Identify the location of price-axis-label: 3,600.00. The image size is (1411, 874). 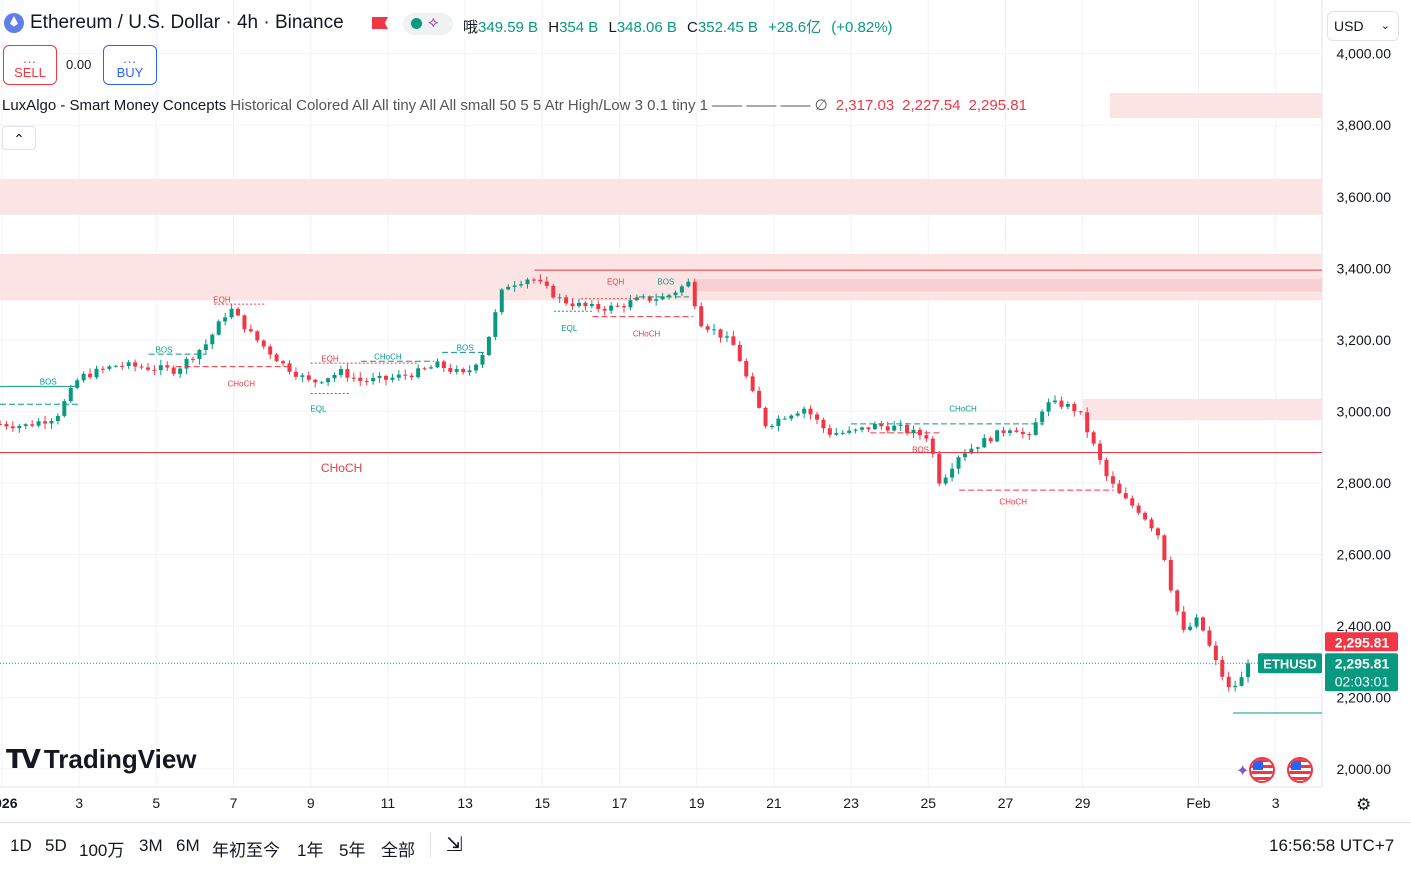
(1364, 197).